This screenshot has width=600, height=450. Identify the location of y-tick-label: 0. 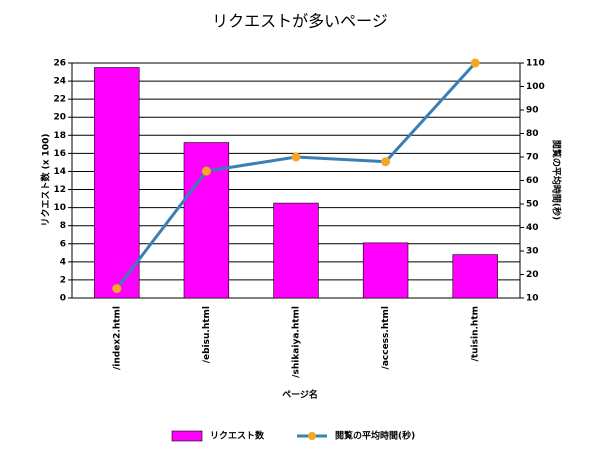
(63, 299).